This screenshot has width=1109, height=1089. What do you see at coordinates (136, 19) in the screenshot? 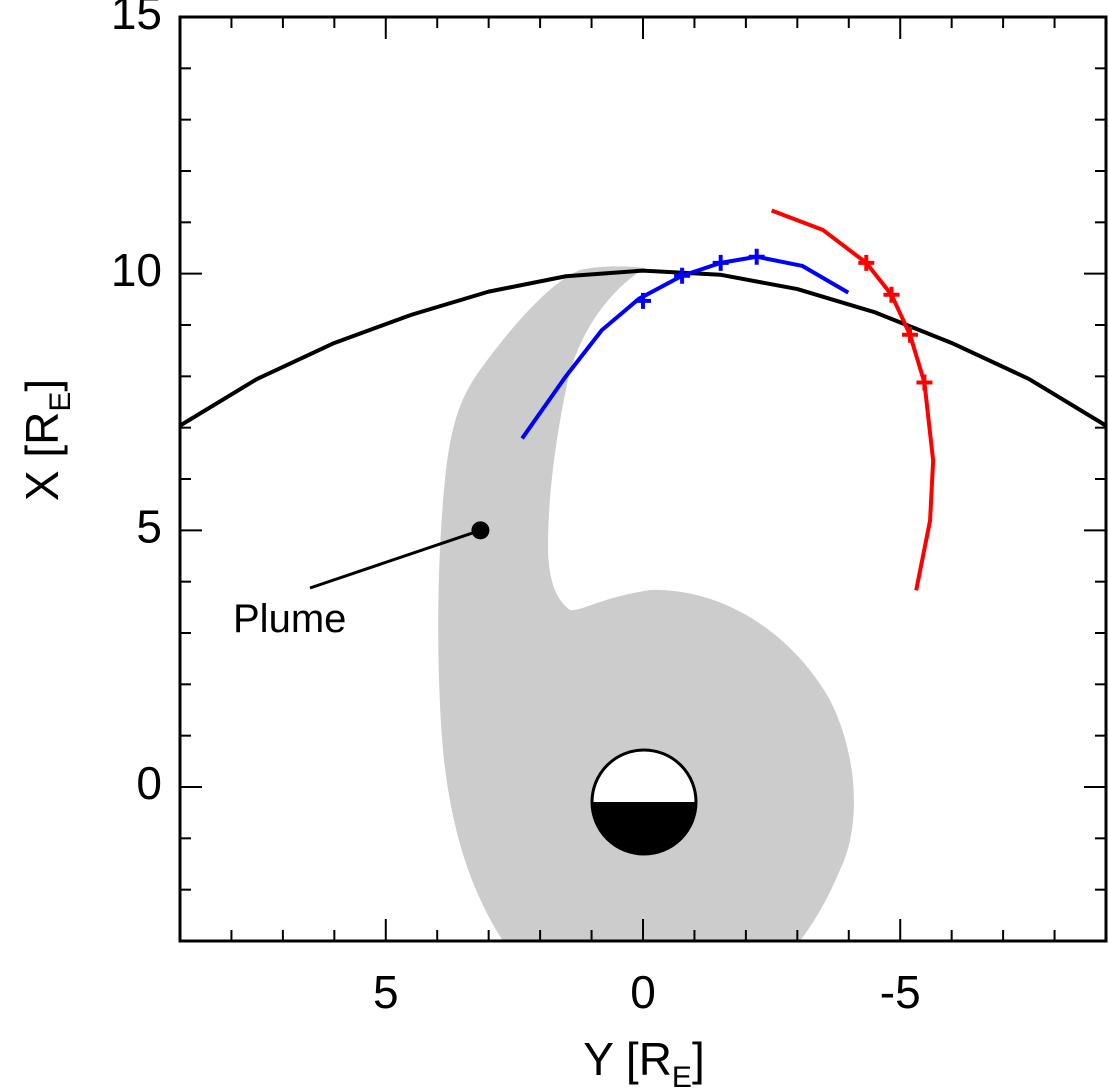
I see `y-tick-label: 15` at bounding box center [136, 19].